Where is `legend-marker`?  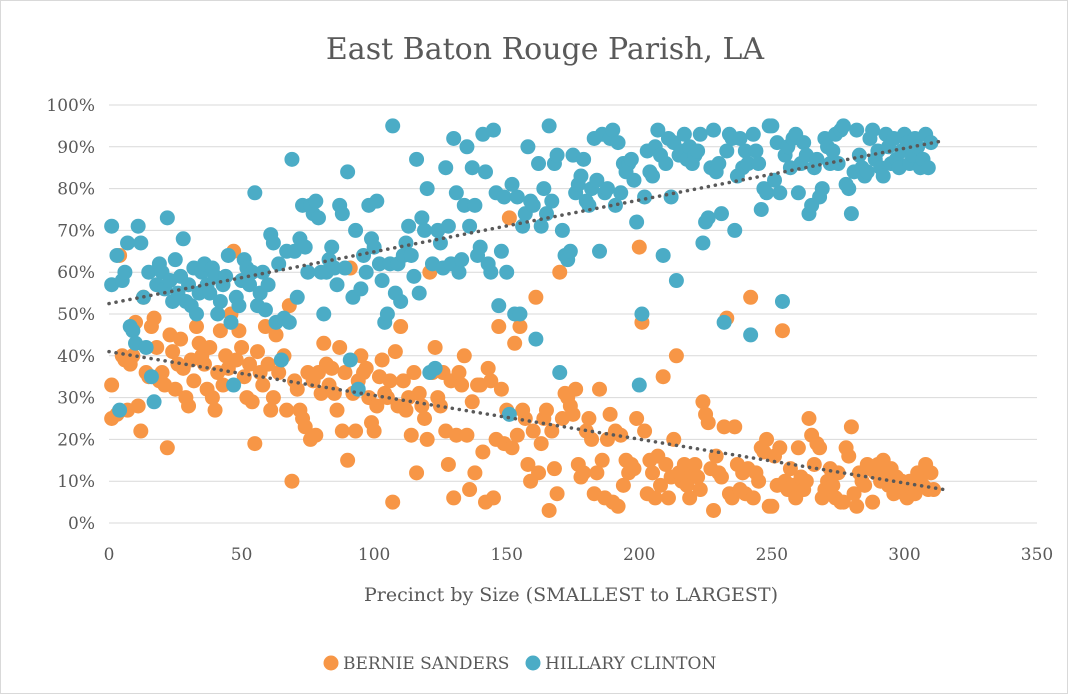 legend-marker is located at coordinates (331, 663).